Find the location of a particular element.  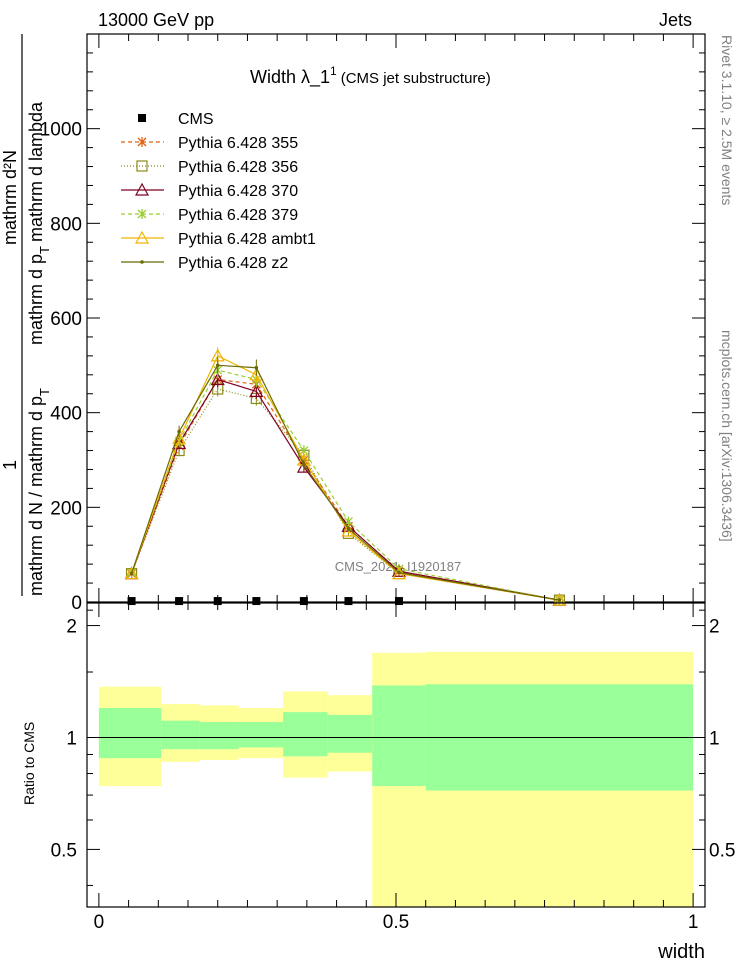

legend-label: Pythia 6.428 379 is located at coordinates (238, 215).